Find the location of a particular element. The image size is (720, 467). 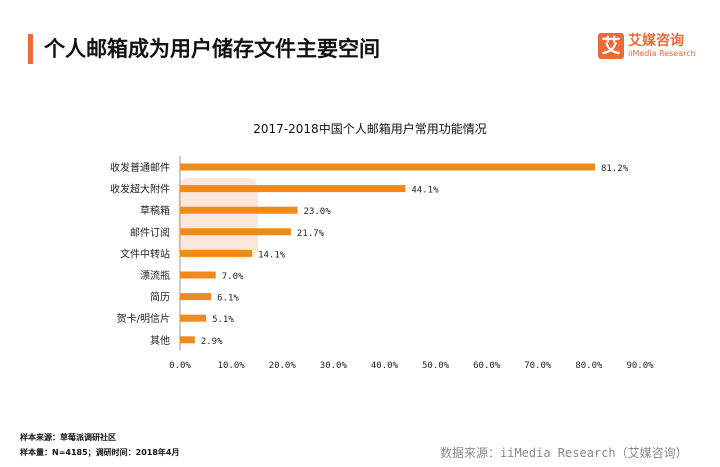

category-label: 邮件订阅 is located at coordinates (150, 232).